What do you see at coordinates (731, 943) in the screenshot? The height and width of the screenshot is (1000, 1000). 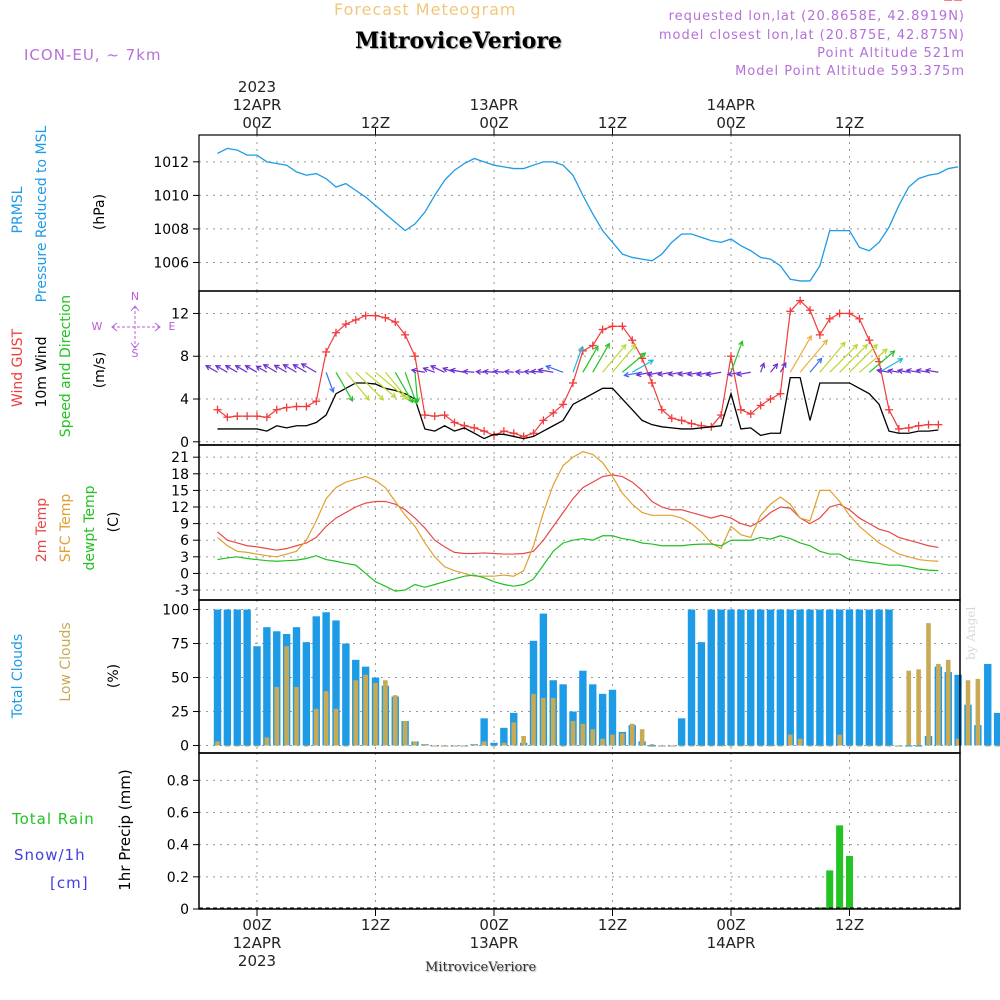 I see `bottom-time-label: 14APR` at bounding box center [731, 943].